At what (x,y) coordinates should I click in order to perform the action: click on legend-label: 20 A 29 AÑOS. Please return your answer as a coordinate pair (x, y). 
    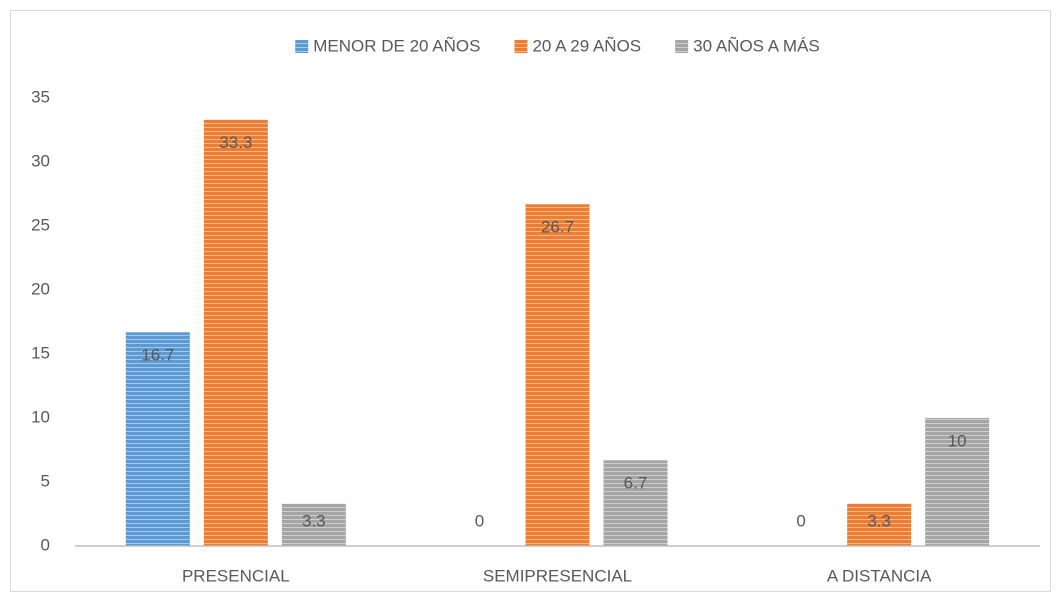
    Looking at the image, I should click on (586, 45).